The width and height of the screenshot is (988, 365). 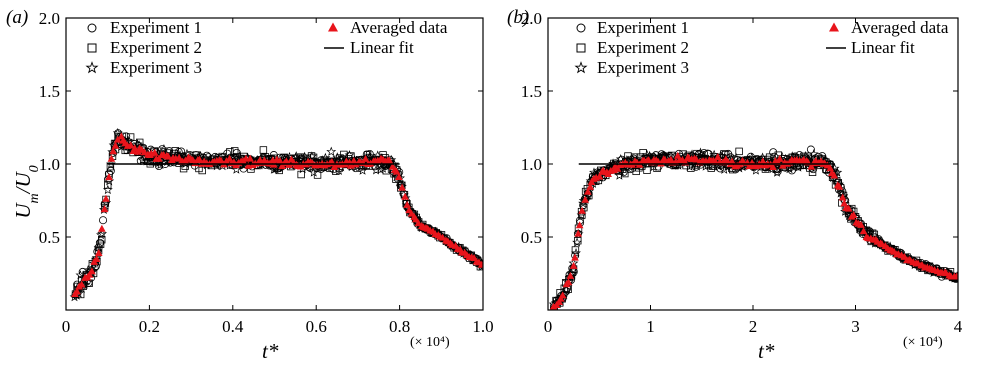 What do you see at coordinates (531, 237) in the screenshot?
I see `y-tick-label: 0.5` at bounding box center [531, 237].